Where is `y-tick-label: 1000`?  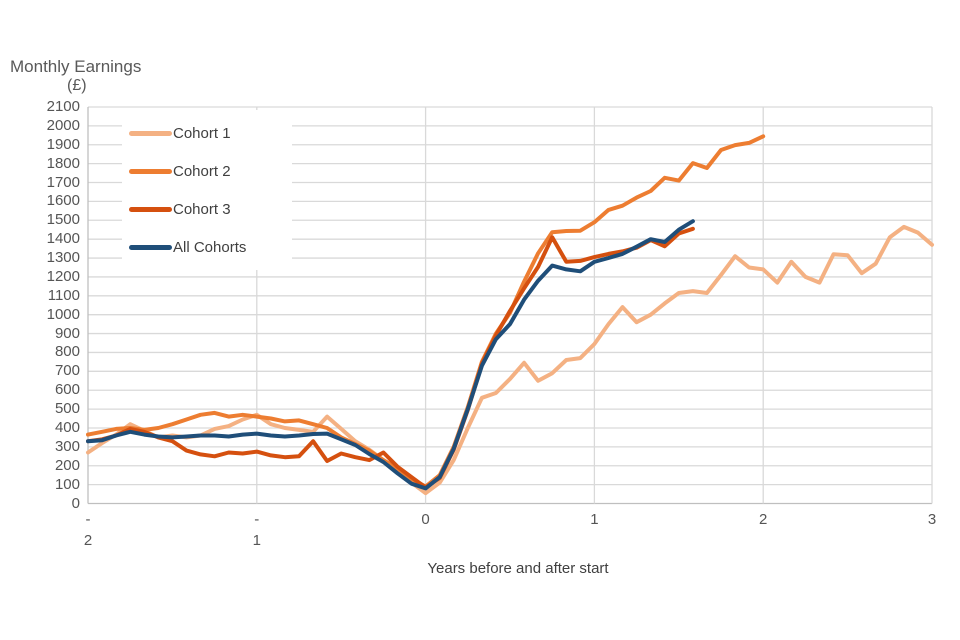 y-tick-label: 1000 is located at coordinates (63, 314).